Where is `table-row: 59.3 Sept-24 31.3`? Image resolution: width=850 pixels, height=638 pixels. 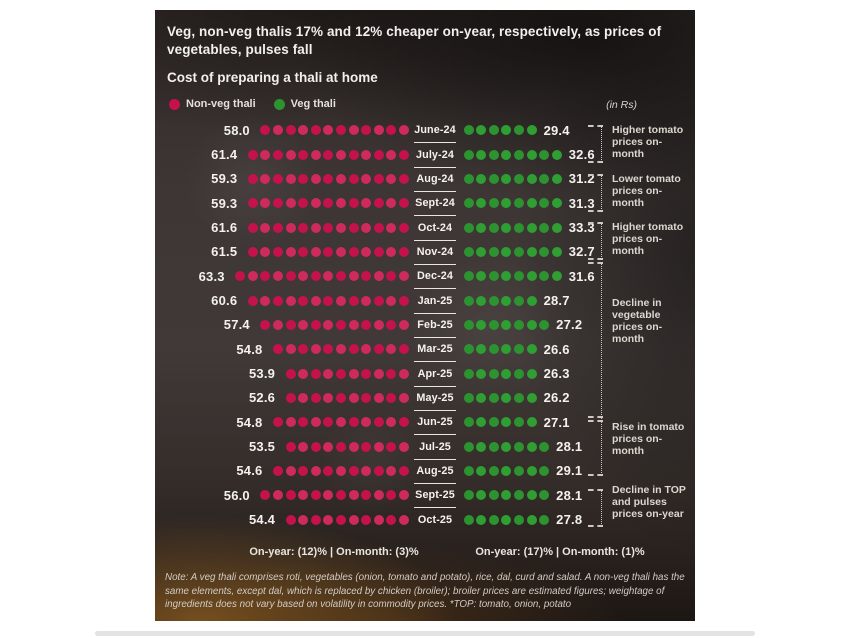
table-row: 59.3 Sept-24 31.3 is located at coordinates (425, 204).